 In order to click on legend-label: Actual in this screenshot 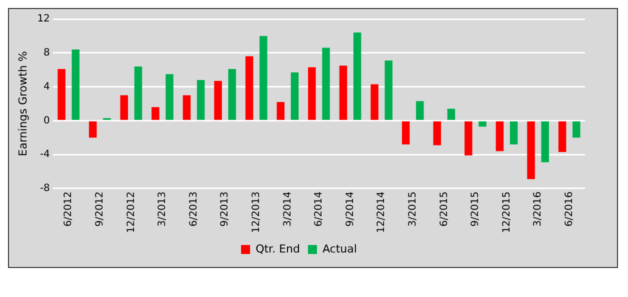, I will do `click(339, 249)`.